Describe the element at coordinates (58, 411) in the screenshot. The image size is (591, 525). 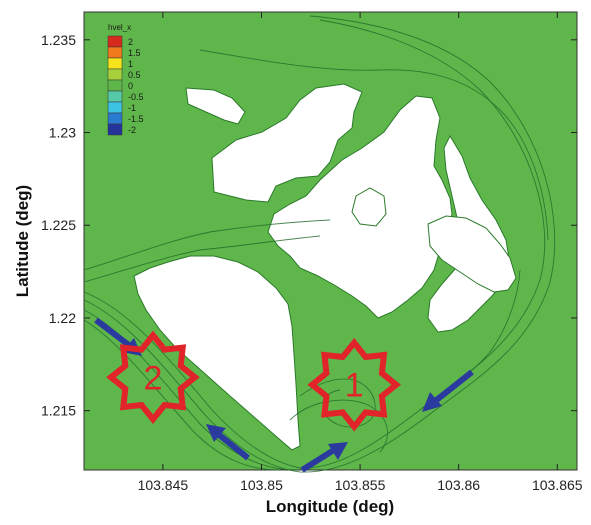
I see `y-tick-label: 1.215` at that location.